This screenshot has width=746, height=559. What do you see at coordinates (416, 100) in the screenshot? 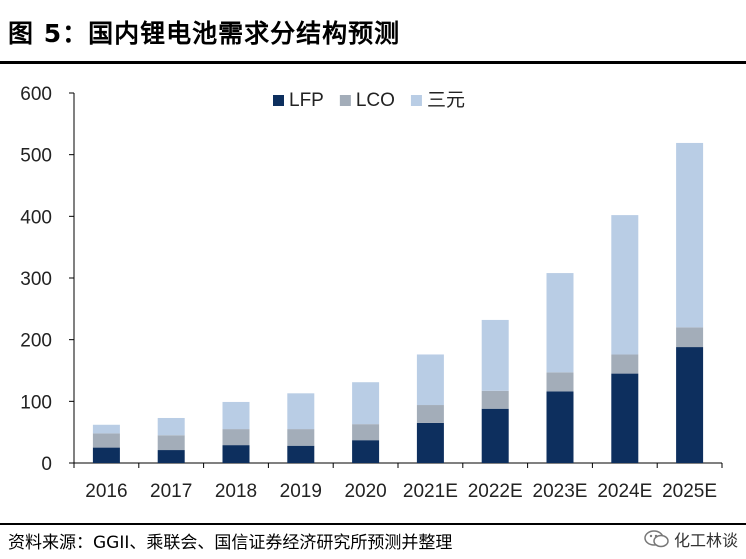
I see `legend-swatch-三元` at bounding box center [416, 100].